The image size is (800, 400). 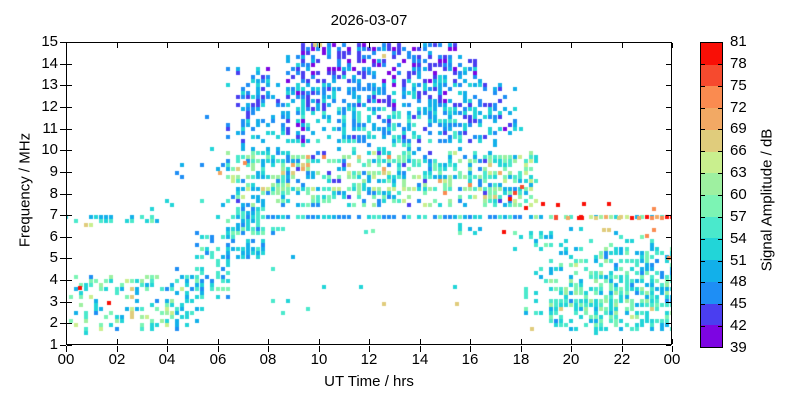 What do you see at coordinates (738, 41) in the screenshot?
I see `colorbar-tick-label: 81` at bounding box center [738, 41].